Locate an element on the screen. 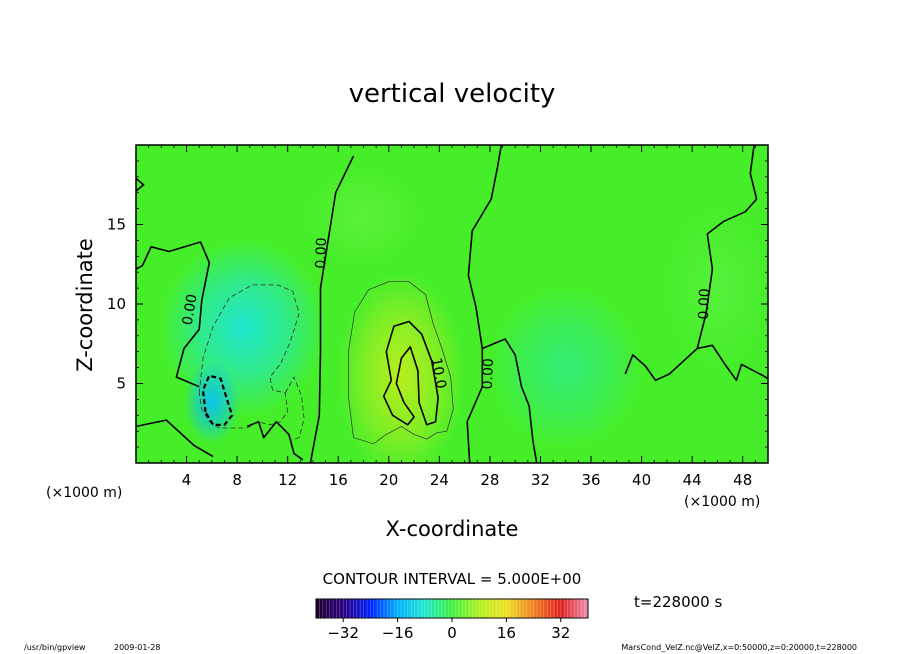 The image size is (904, 654). colorbar-tick-label: 16 is located at coordinates (506, 633).